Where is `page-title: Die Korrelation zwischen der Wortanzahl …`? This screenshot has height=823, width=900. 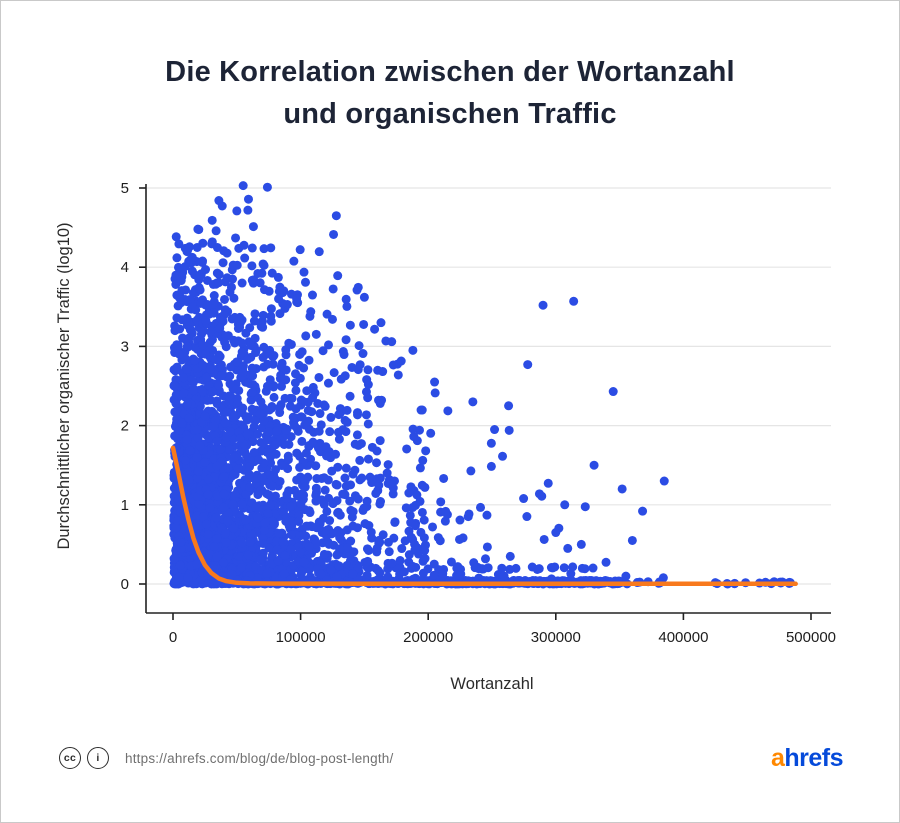
page-title: Die Korrelation zwischen der Wortanzahl … is located at coordinates (450, 93).